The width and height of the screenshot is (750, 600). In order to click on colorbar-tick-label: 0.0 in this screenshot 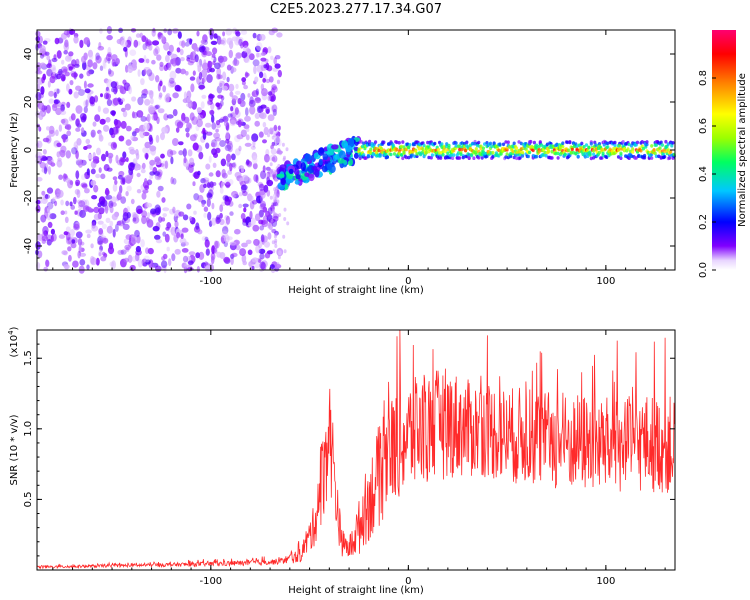, I will do `click(703, 270)`.